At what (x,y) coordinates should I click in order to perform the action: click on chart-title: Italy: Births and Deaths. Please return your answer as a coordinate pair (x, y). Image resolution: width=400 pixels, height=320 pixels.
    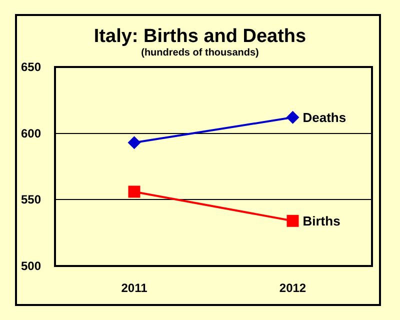
    Looking at the image, I should click on (200, 36).